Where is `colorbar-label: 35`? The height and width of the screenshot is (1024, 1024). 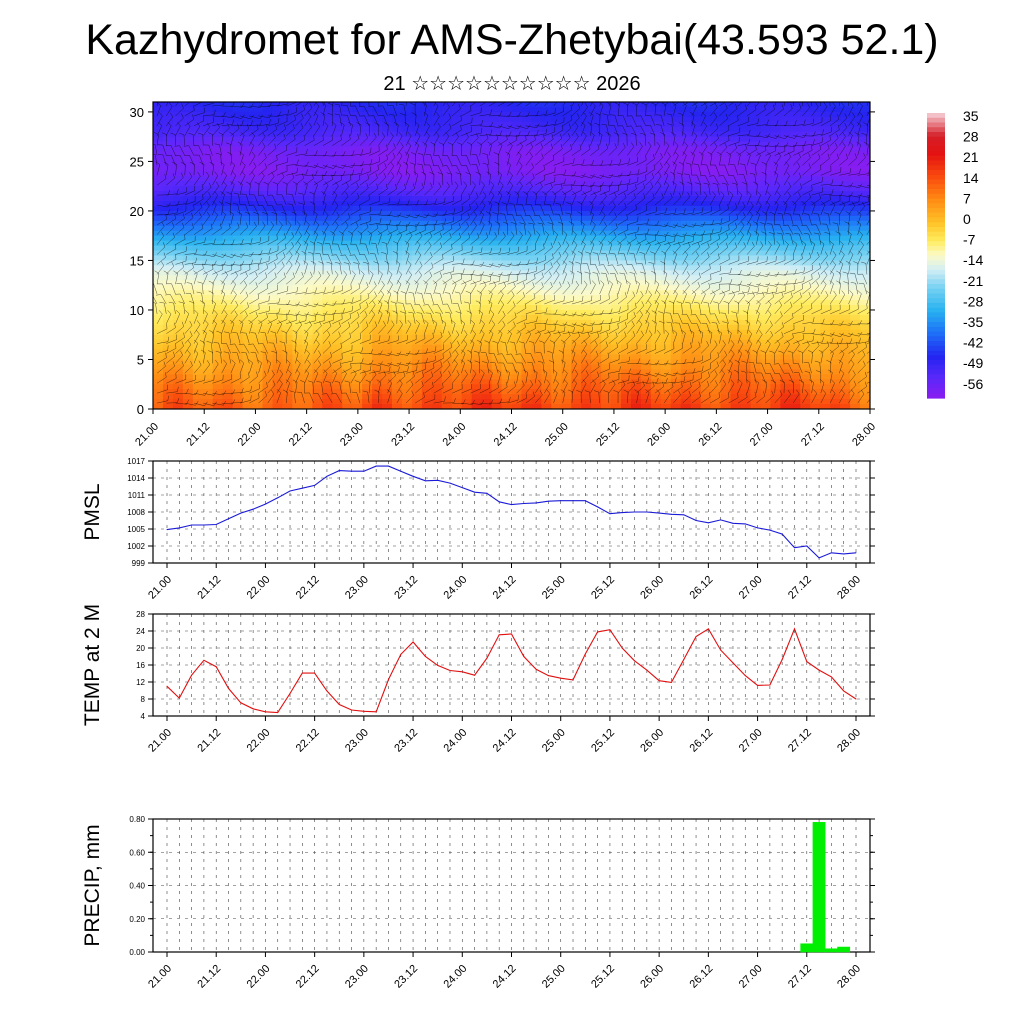 colorbar-label: 35 is located at coordinates (971, 116).